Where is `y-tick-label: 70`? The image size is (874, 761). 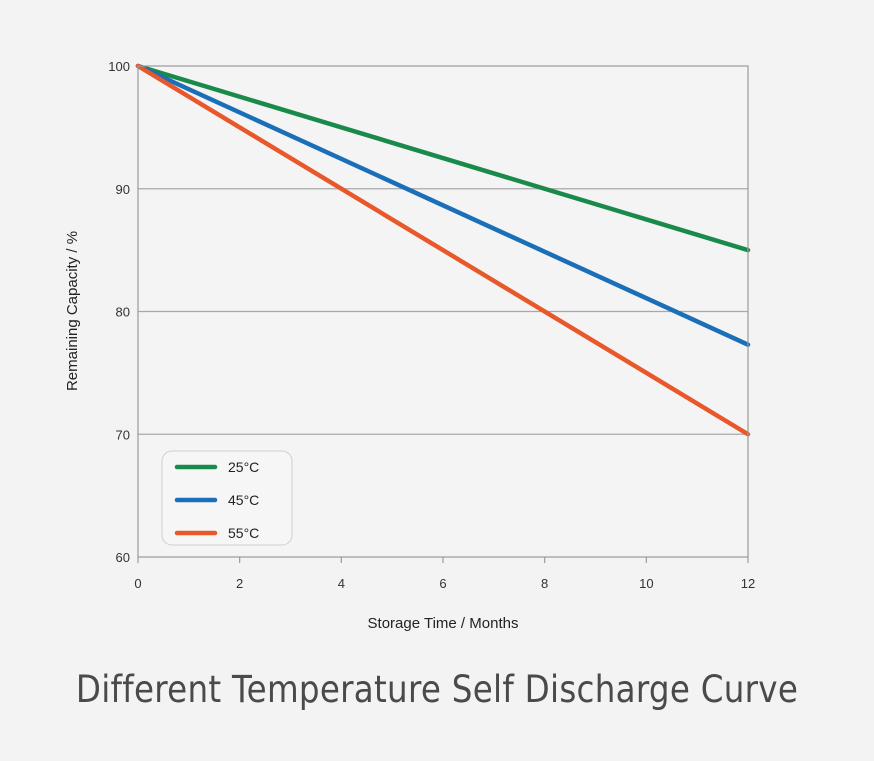
y-tick-label: 70 is located at coordinates (123, 434).